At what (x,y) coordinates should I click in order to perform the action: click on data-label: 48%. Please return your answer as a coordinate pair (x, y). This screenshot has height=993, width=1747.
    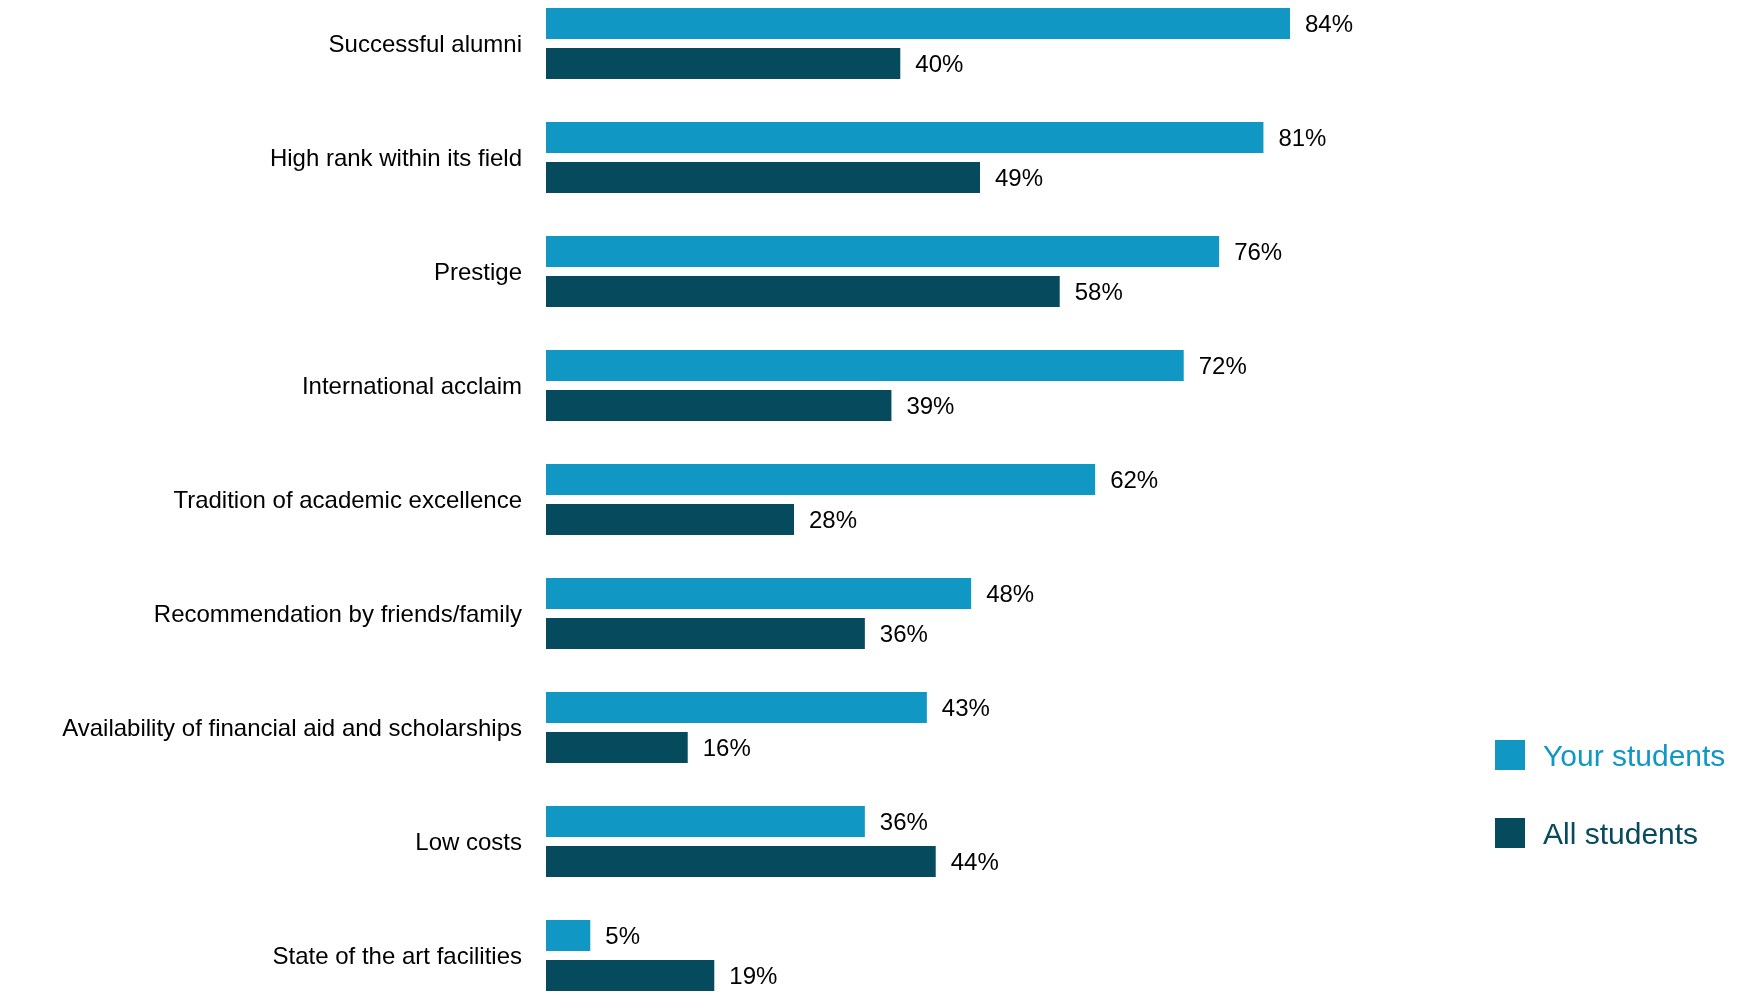
    Looking at the image, I should click on (1010, 593).